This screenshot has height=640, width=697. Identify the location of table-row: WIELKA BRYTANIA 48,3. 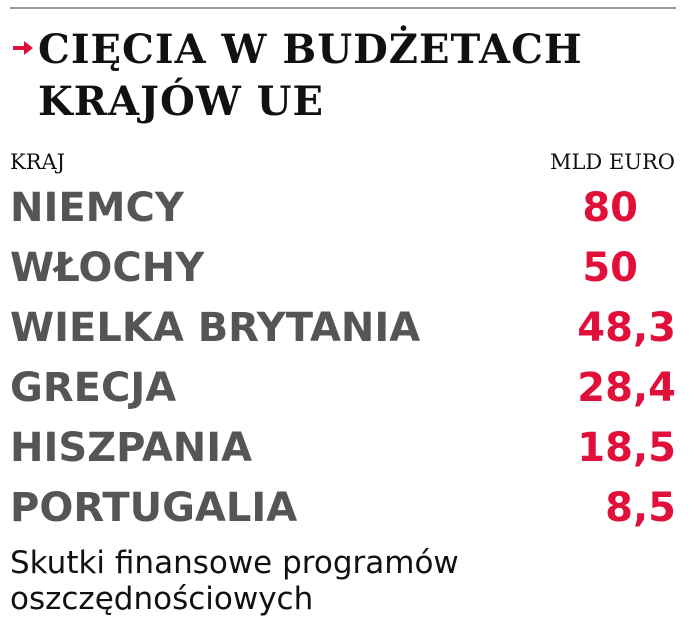
(343, 328).